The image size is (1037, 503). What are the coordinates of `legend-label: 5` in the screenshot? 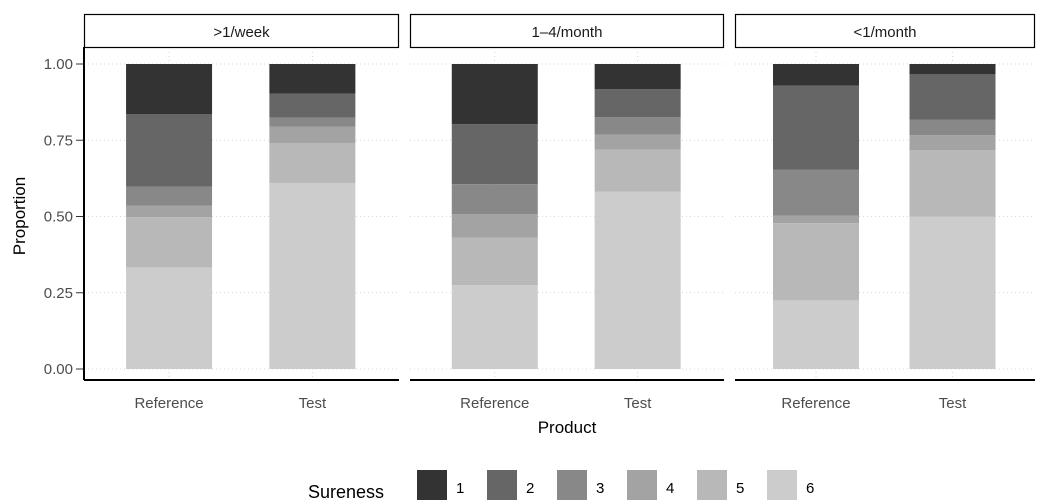 It's located at (740, 488).